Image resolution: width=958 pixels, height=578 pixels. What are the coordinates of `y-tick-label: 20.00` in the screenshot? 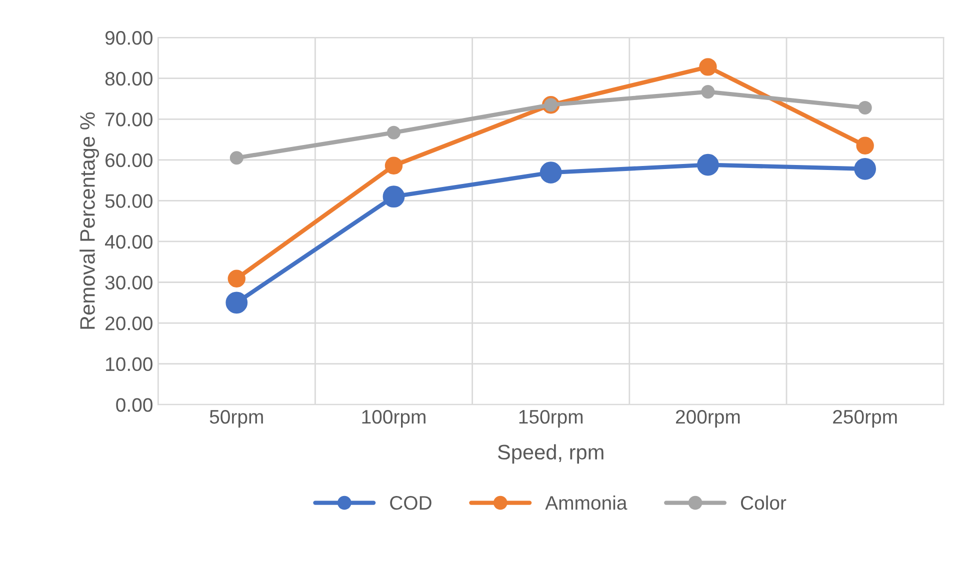 It's located at (129, 323).